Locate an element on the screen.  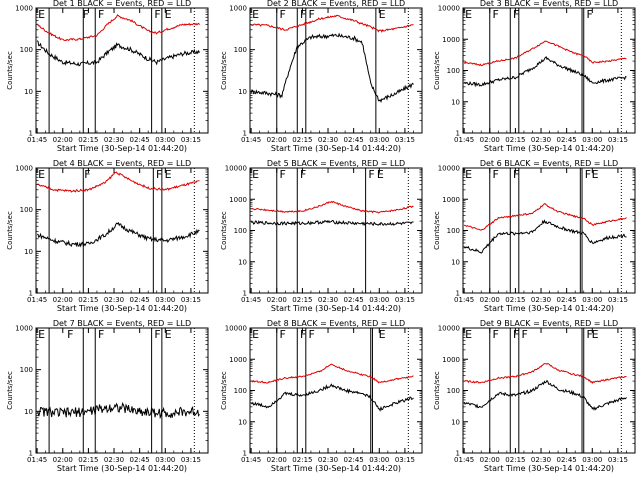
panel-title: Det 7 BLACK = Events, RED = LLD is located at coordinates (122, 323).